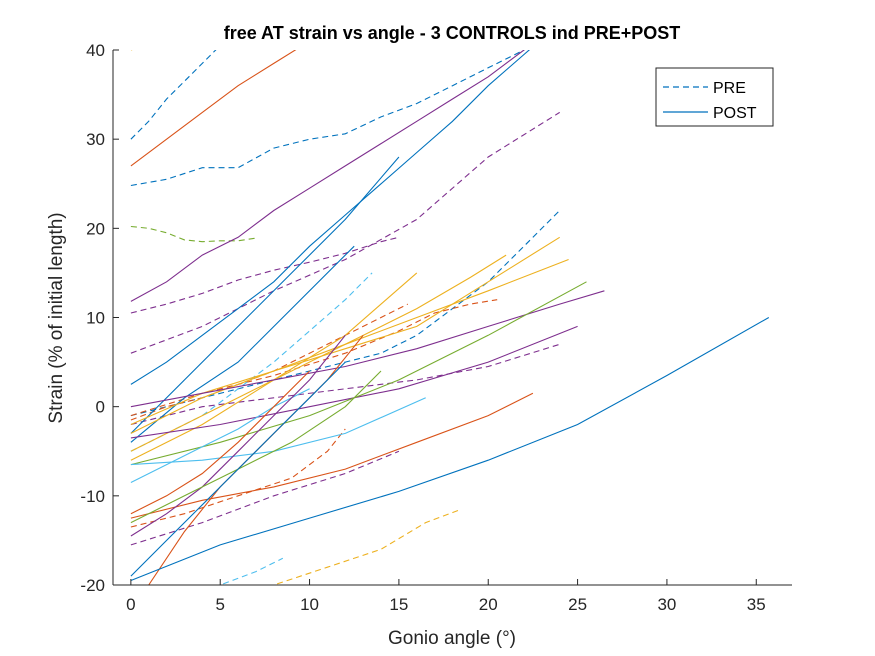 Image resolution: width=875 pixels, height=656 pixels. What do you see at coordinates (92, 496) in the screenshot?
I see `y-tick-label: -10` at bounding box center [92, 496].